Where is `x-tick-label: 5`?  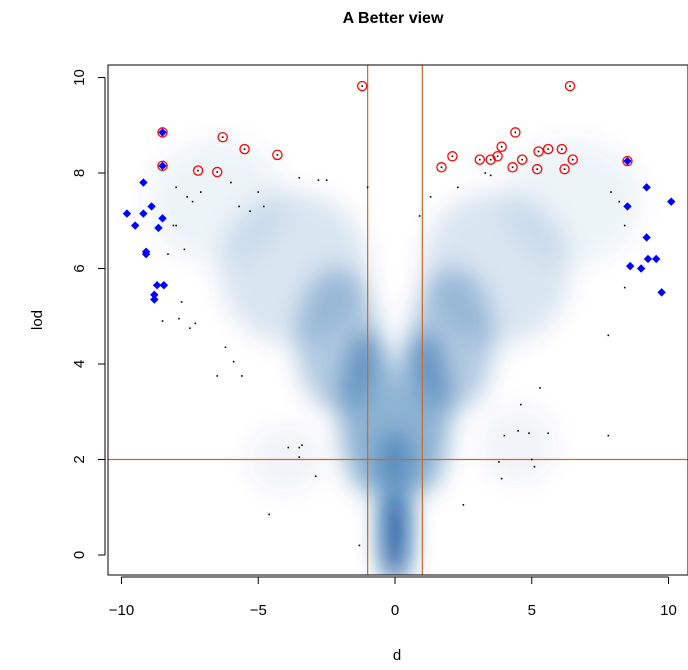
x-tick-label: 5 is located at coordinates (532, 610).